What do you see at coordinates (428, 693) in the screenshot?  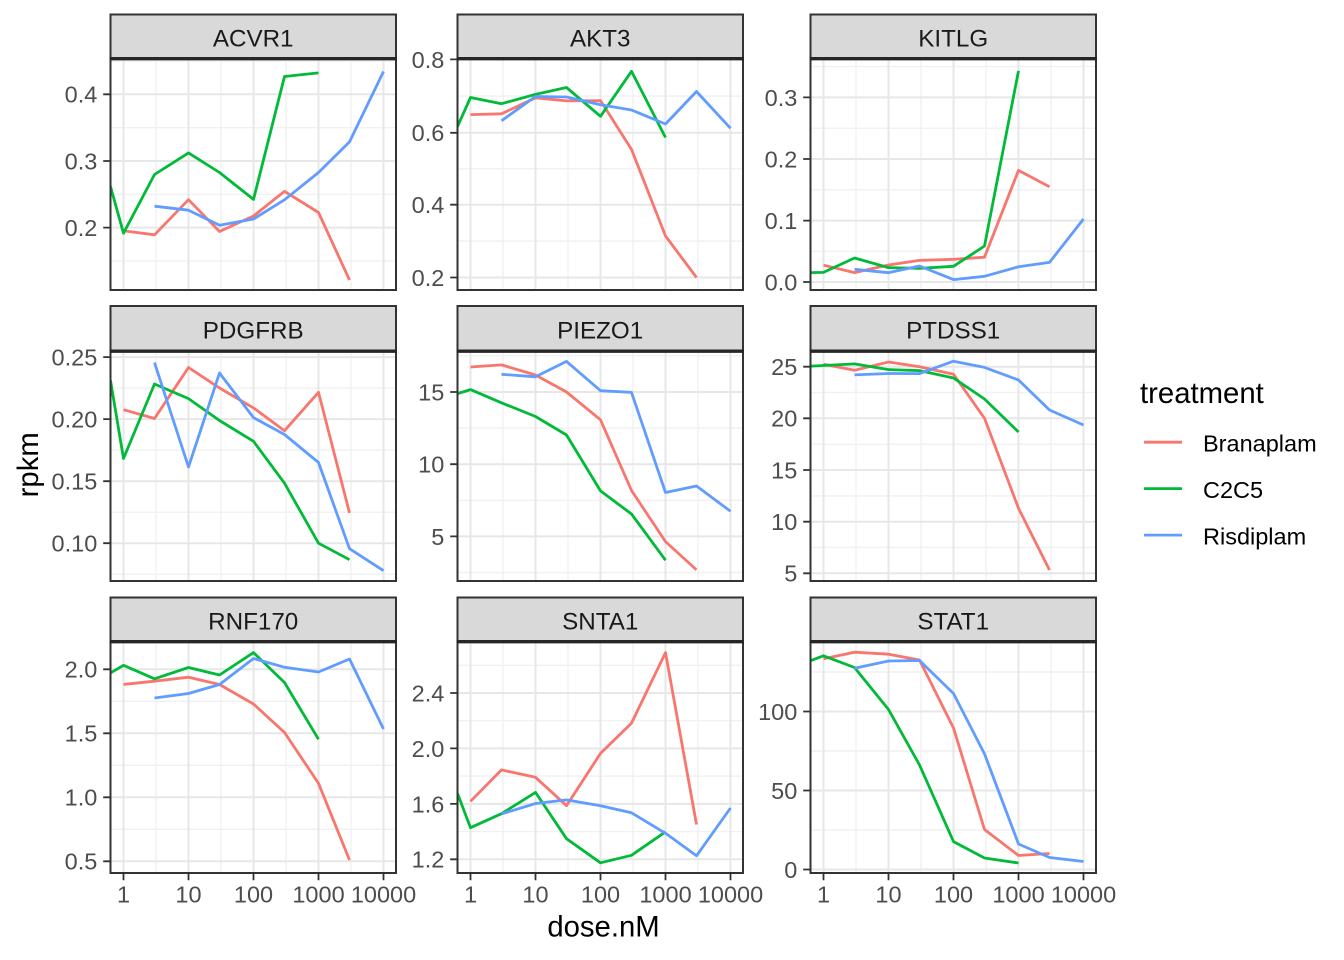 I see `svg-text: 2.4` at bounding box center [428, 693].